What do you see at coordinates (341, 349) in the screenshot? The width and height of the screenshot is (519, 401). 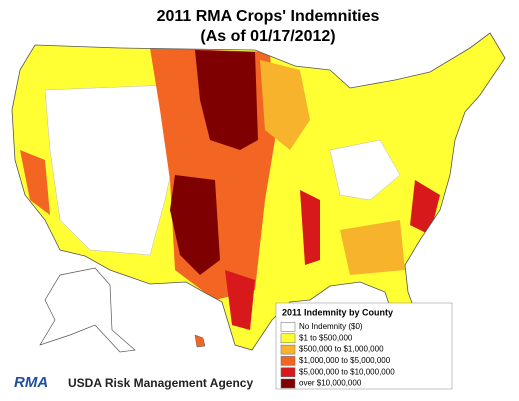 I see `legend-label: $500,000 to $1,000,000` at bounding box center [341, 349].